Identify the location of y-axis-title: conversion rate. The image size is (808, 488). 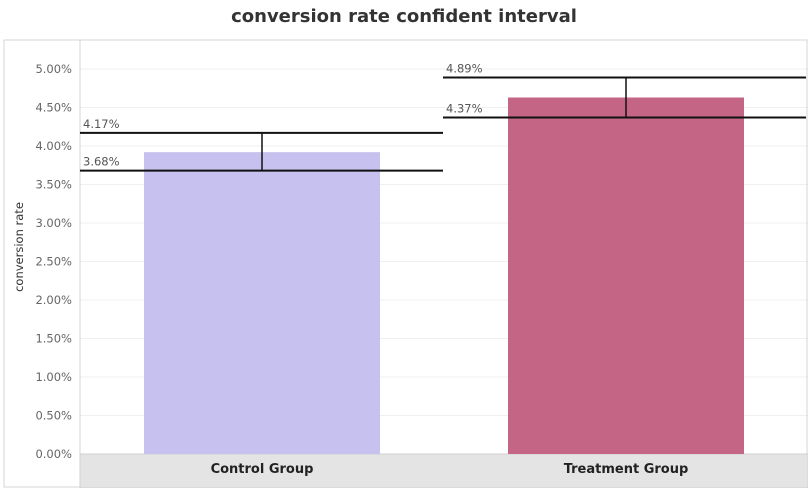
(19, 247).